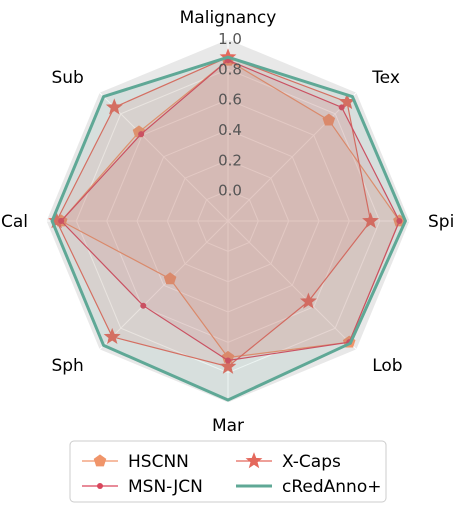 The width and height of the screenshot is (456, 508). Describe the element at coordinates (230, 100) in the screenshot. I see `radial-tick-label: 0.6` at that location.